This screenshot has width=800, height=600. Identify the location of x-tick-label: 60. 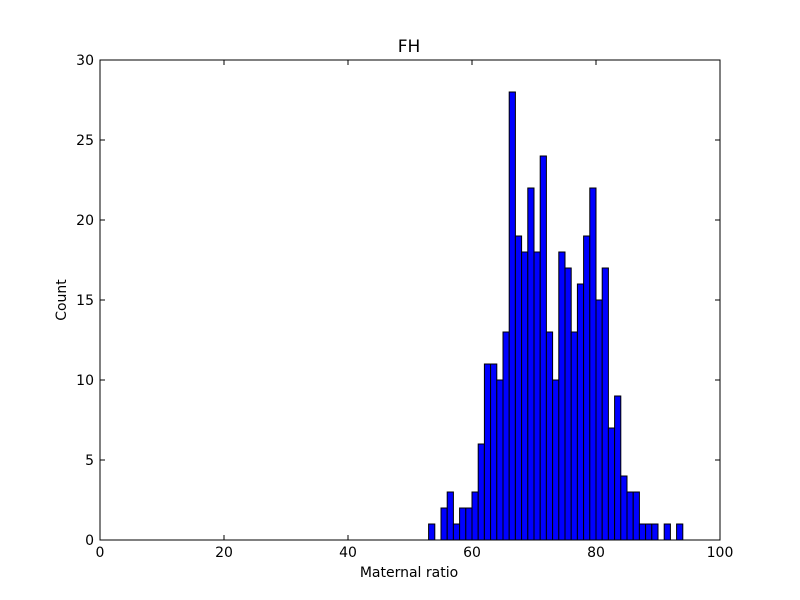
(472, 553).